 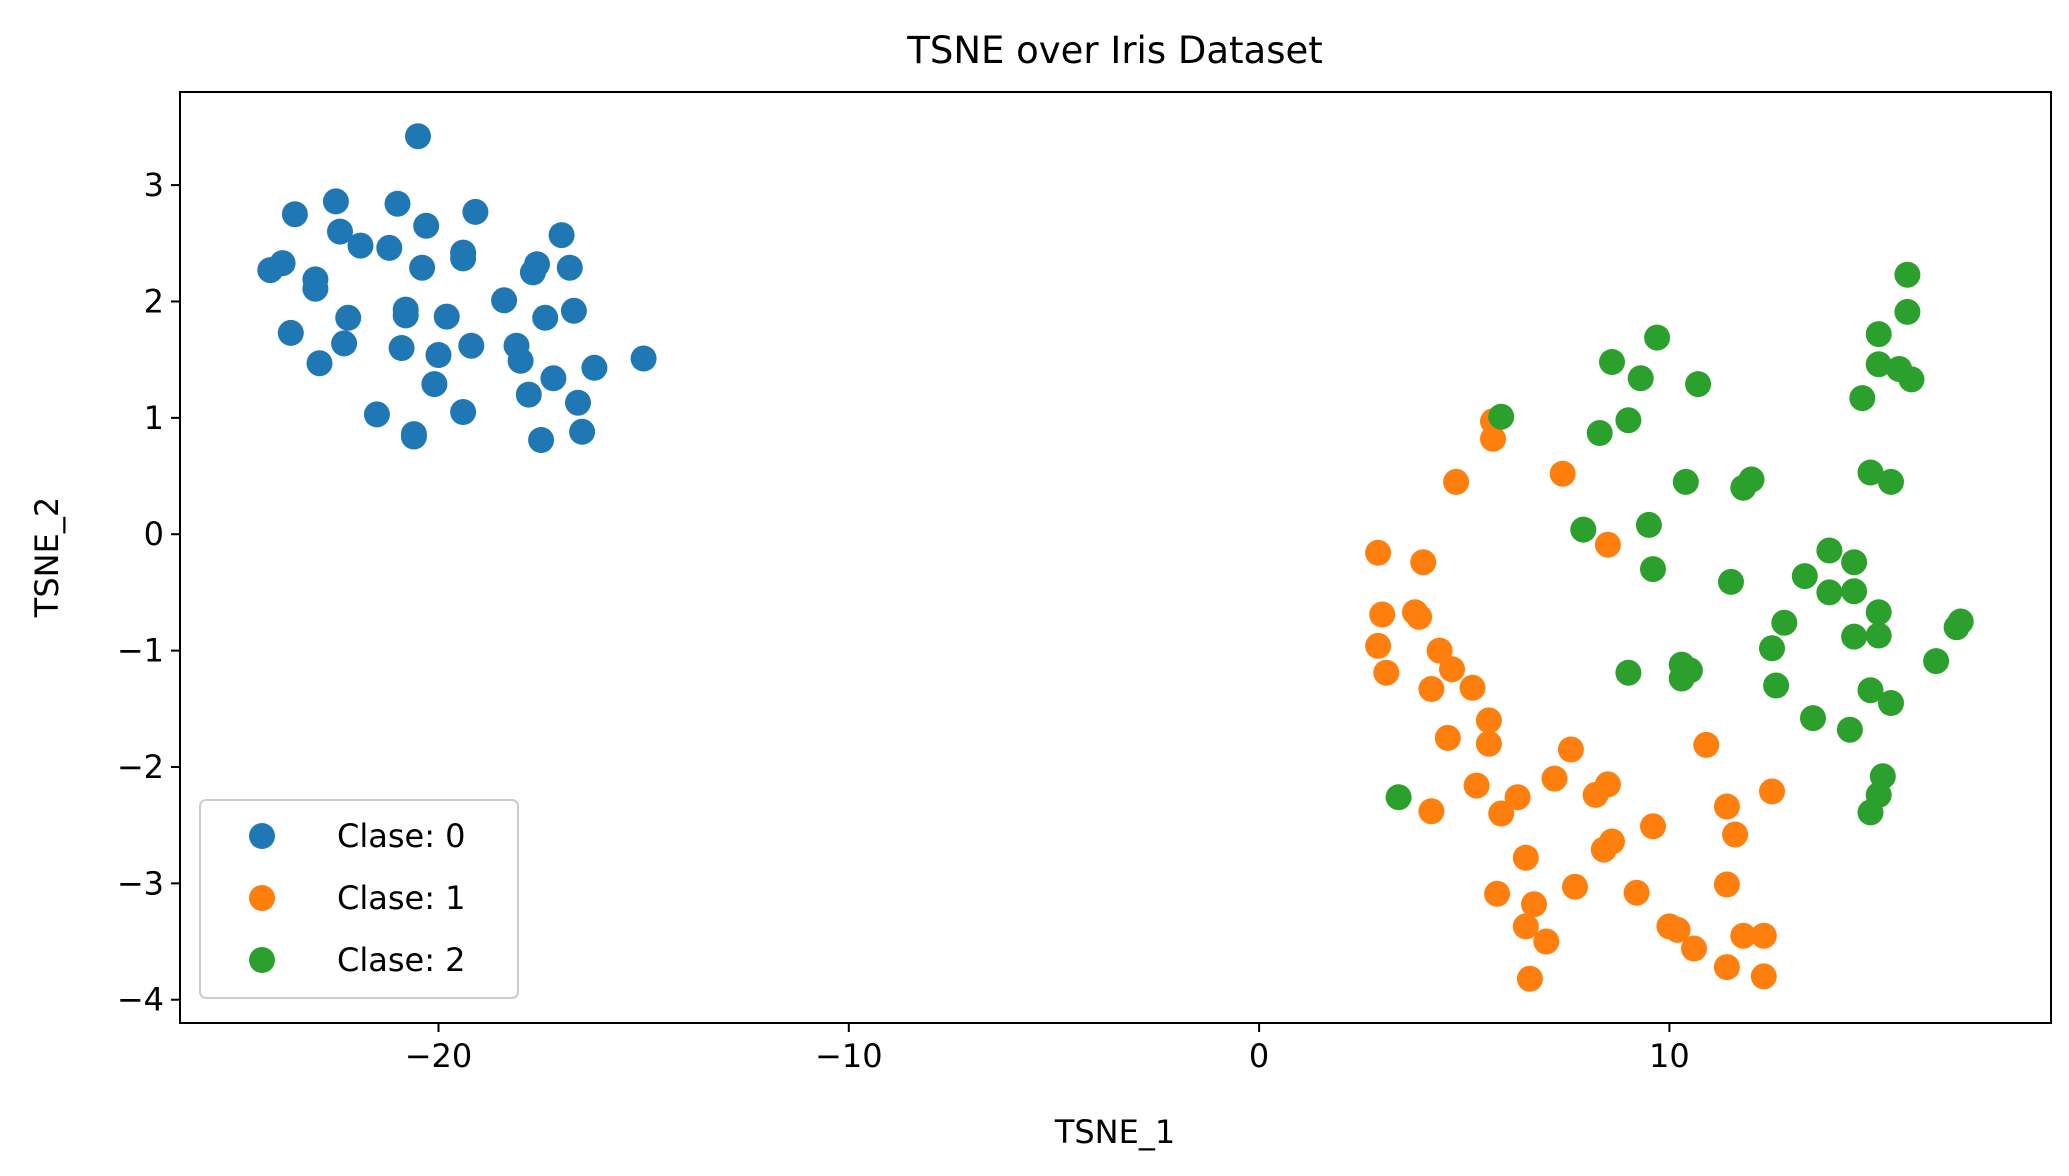 I want to click on x-tick-label: 10, so click(x=1669, y=1056).